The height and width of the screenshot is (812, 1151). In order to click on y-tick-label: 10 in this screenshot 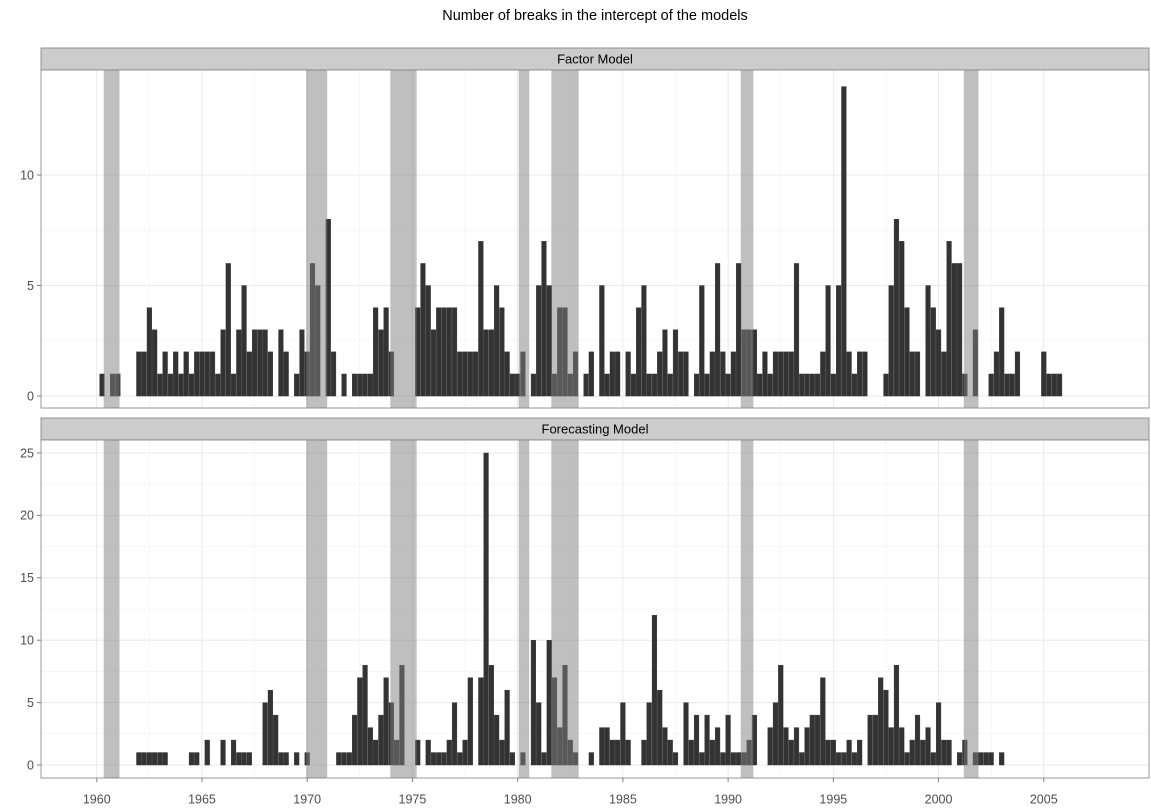, I will do `click(27, 175)`.